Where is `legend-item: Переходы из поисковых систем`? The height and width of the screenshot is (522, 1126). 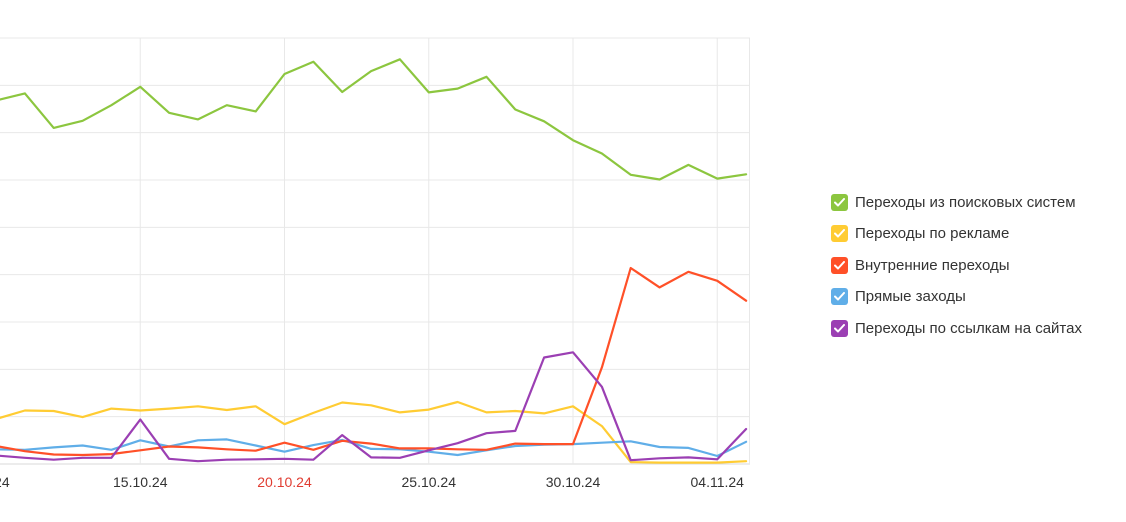 legend-item: Переходы из поисковых систем is located at coordinates (956, 202).